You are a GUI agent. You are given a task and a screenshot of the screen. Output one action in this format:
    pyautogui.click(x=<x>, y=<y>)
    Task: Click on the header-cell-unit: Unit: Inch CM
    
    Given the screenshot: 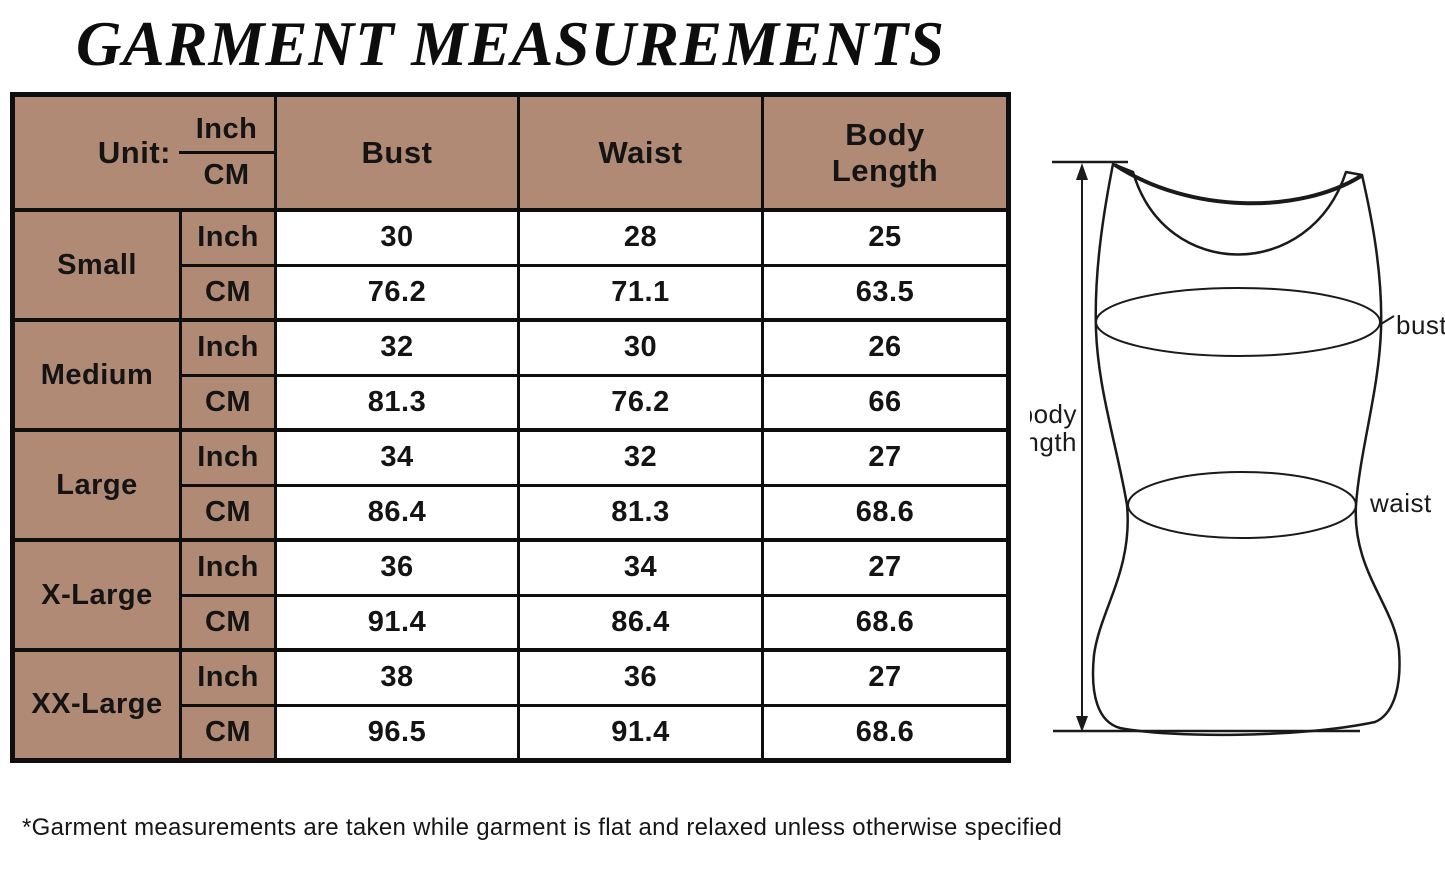 What is the action you would take?
    pyautogui.click(x=144, y=152)
    